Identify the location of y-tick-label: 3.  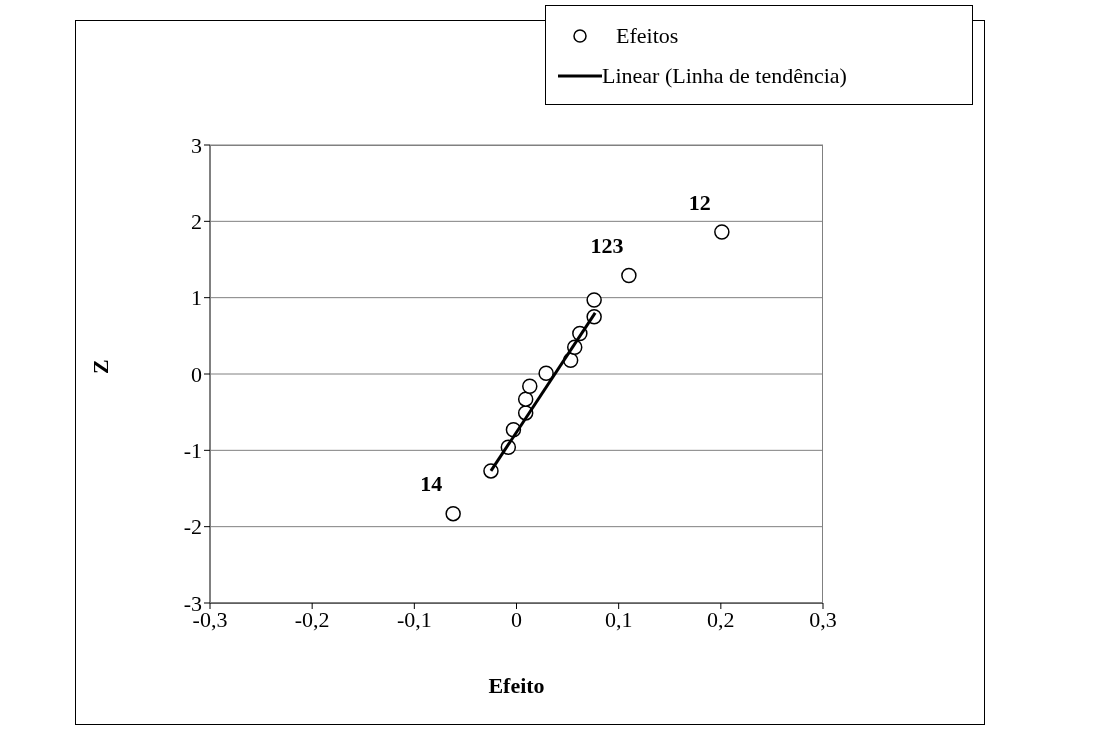
(196, 145).